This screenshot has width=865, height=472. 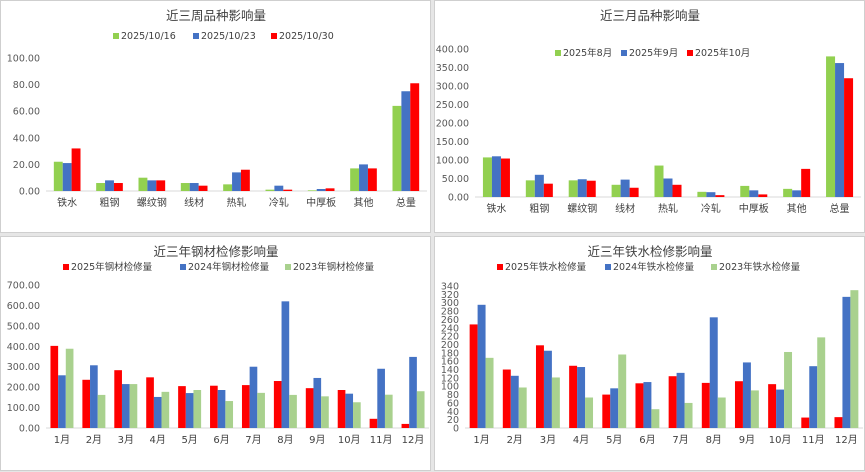 What do you see at coordinates (110, 202) in the screenshot?
I see `x-tick-label: 粗钢` at bounding box center [110, 202].